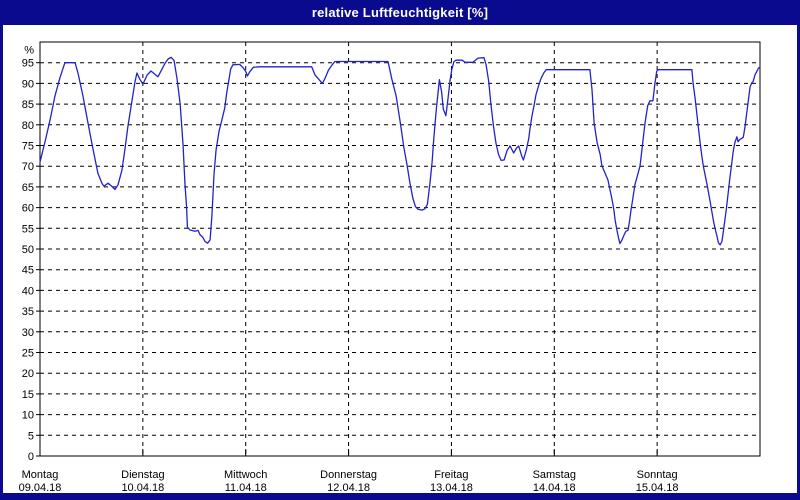 The image size is (800, 500). Describe the element at coordinates (28, 416) in the screenshot. I see `y-tick-label: 10` at that location.